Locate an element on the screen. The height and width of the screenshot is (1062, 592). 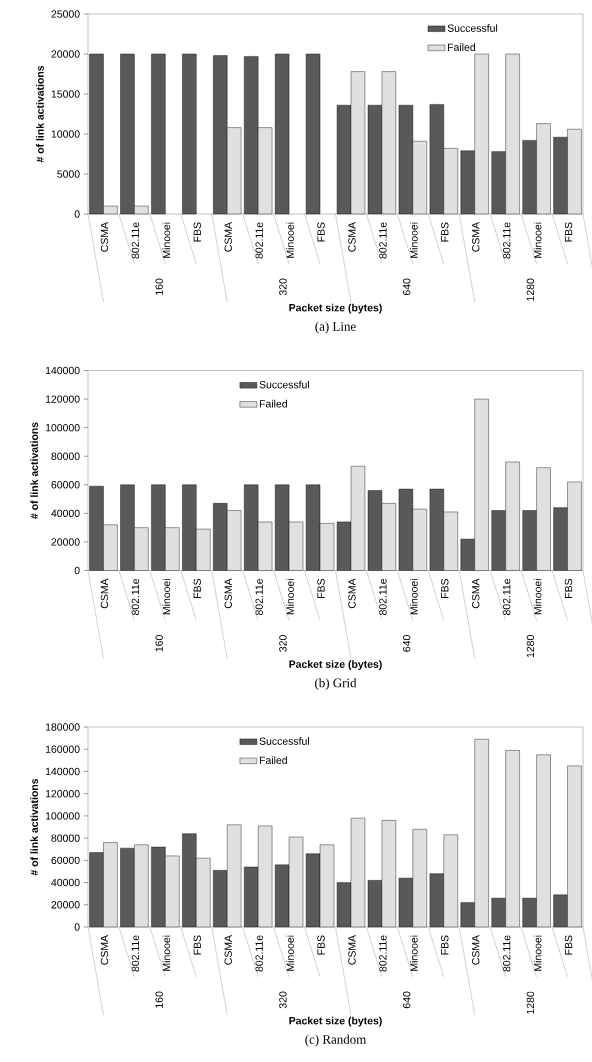
y-tick-label: 10000 is located at coordinates (65, 134).